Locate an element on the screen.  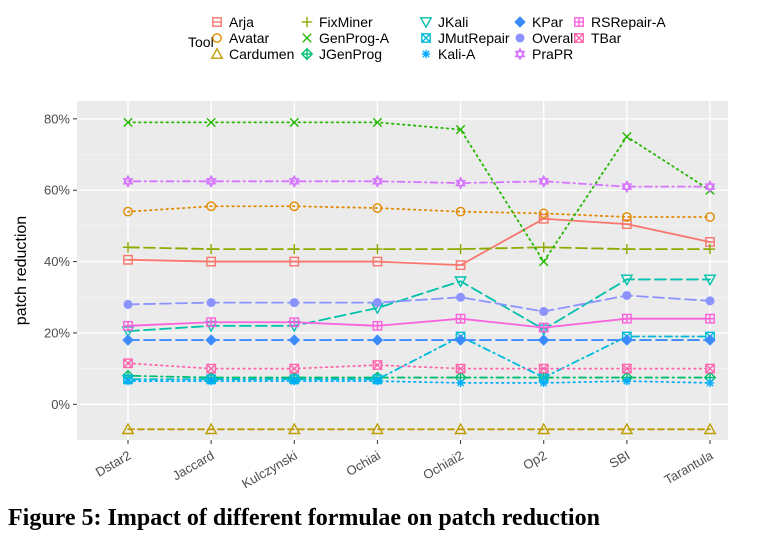
legend-label: RSRepair-A is located at coordinates (628, 22).